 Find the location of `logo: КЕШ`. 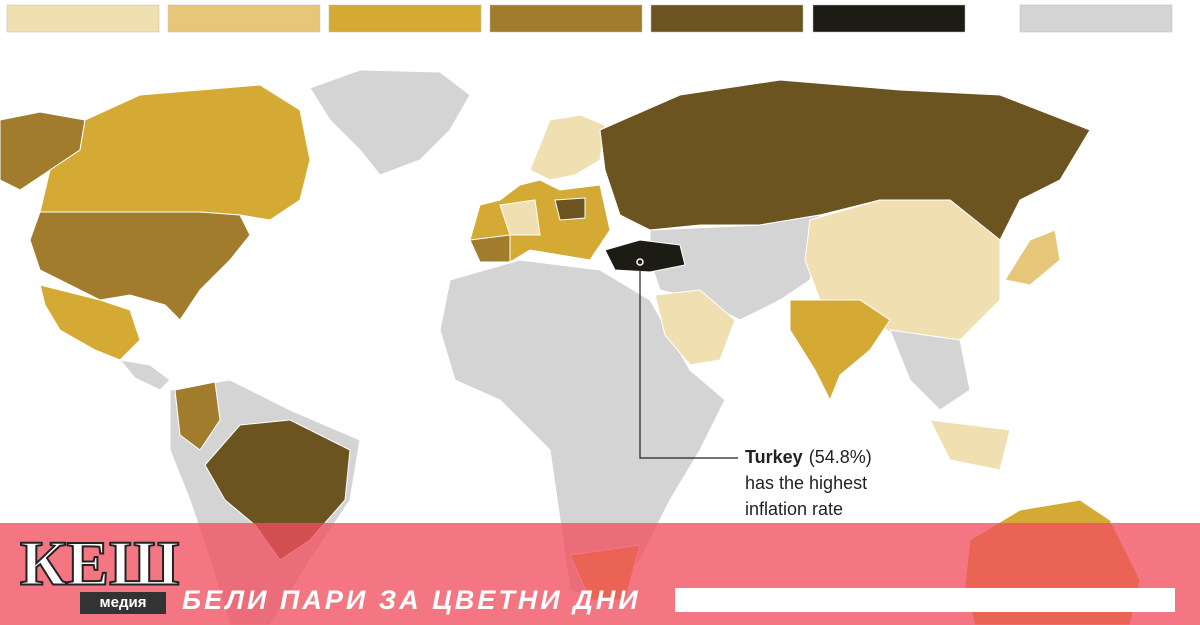

logo: КЕШ is located at coordinates (99, 563).